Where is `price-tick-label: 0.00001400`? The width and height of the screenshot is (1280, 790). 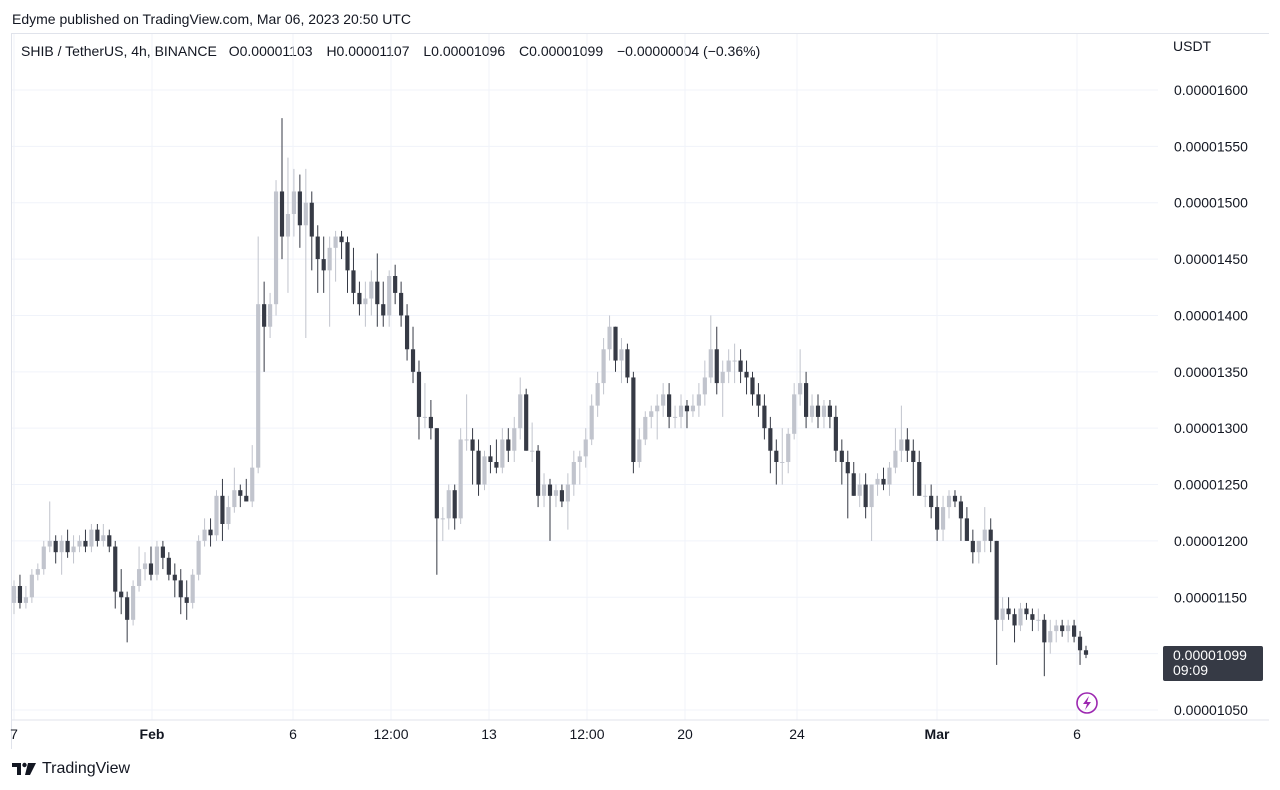
price-tick-label: 0.00001400 is located at coordinates (1211, 315).